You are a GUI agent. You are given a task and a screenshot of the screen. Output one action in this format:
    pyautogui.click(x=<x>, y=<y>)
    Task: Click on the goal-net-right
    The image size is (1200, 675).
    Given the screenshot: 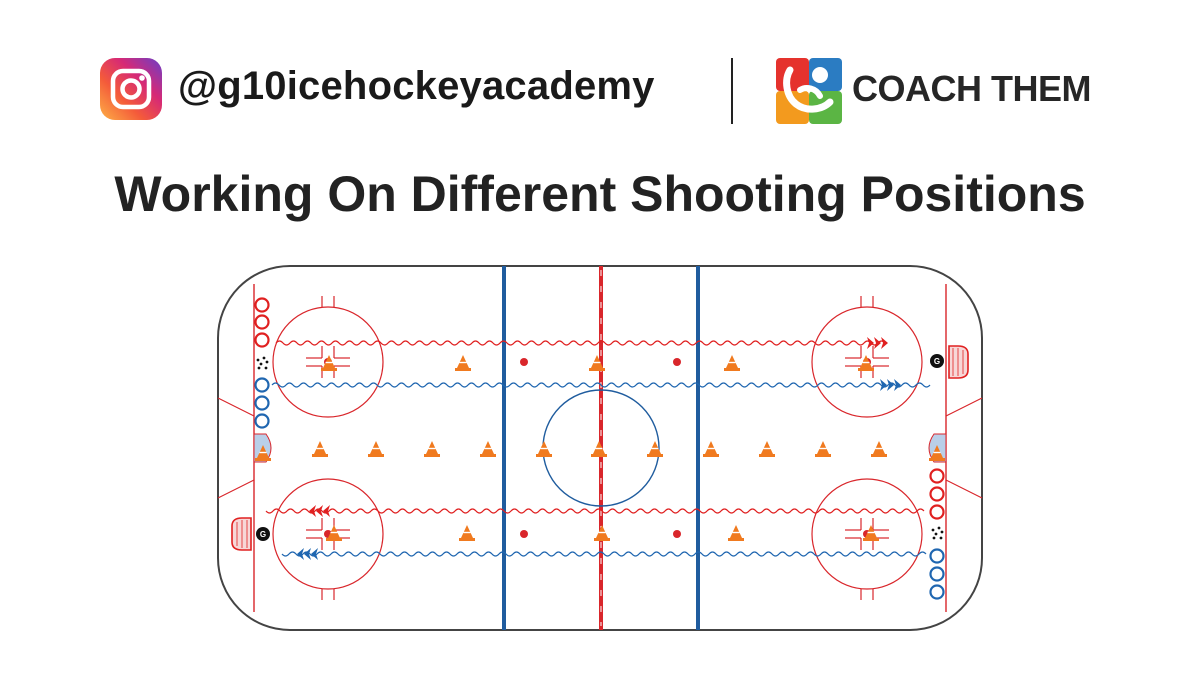 What is the action you would take?
    pyautogui.click(x=958, y=362)
    